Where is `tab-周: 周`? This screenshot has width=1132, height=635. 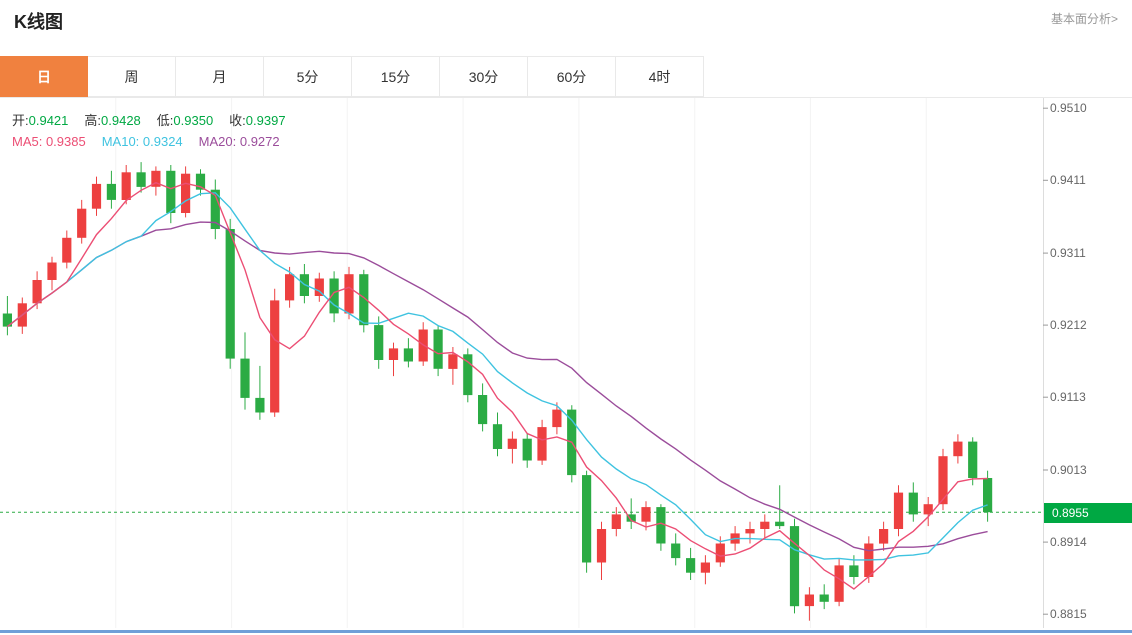
tab-周: 周 is located at coordinates (132, 76).